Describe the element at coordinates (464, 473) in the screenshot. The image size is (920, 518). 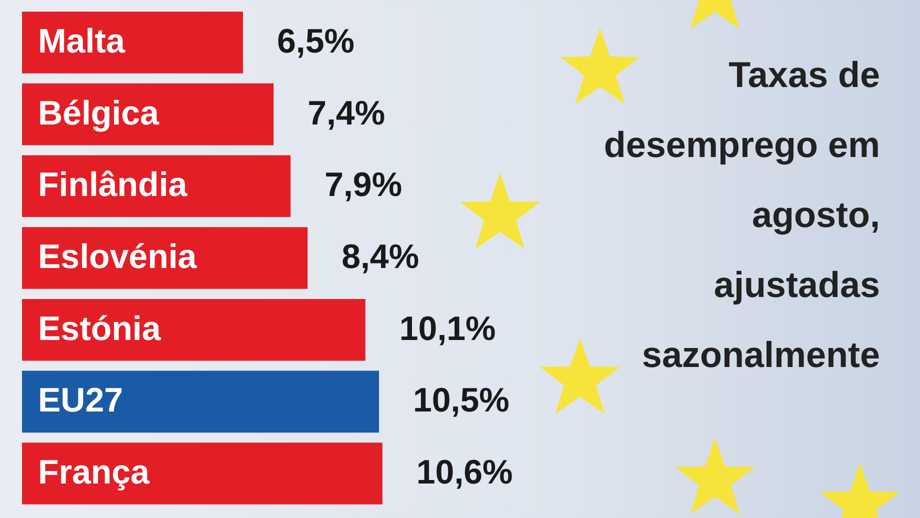
I see `data-label: 10,6%` at that location.